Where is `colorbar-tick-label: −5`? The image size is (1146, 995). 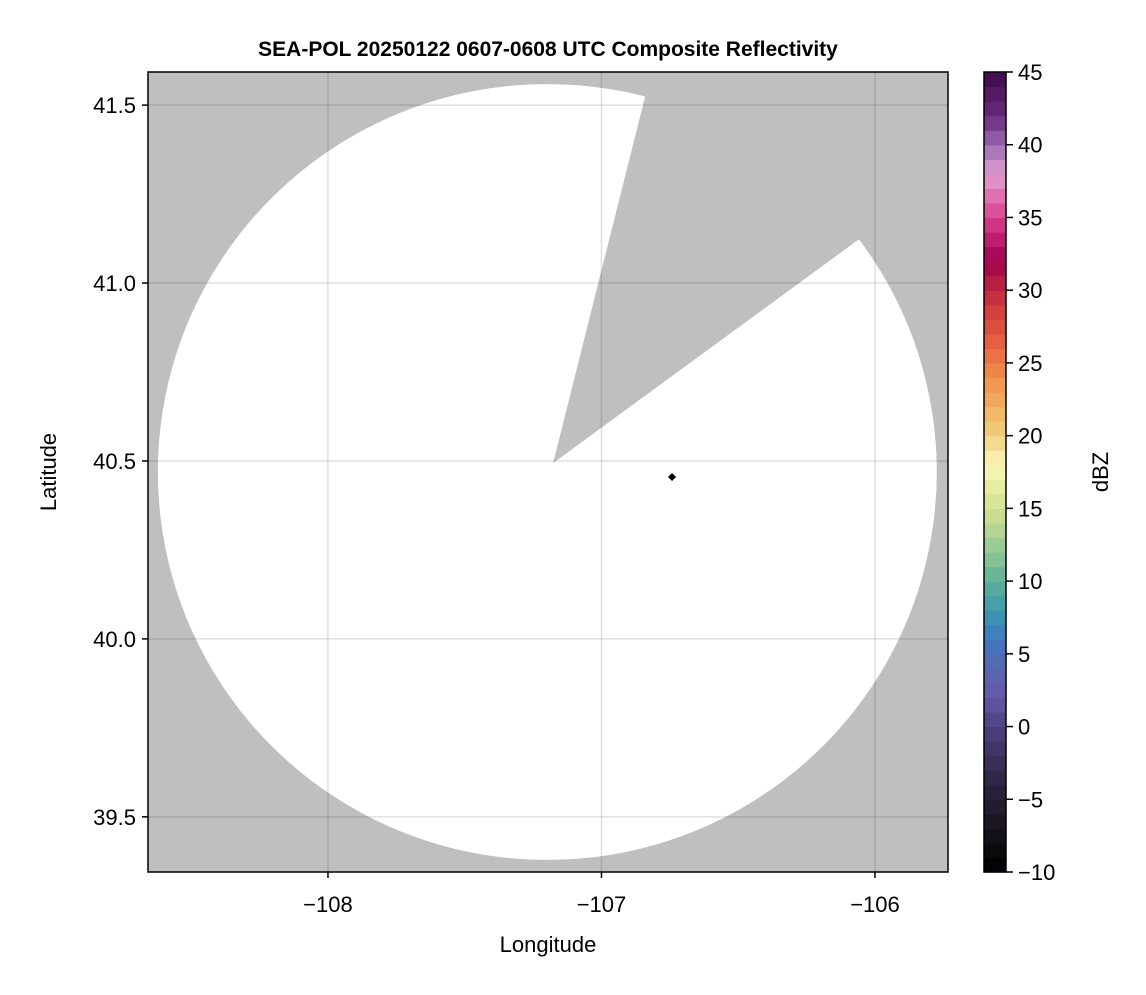 colorbar-tick-label: −5 is located at coordinates (1030, 799).